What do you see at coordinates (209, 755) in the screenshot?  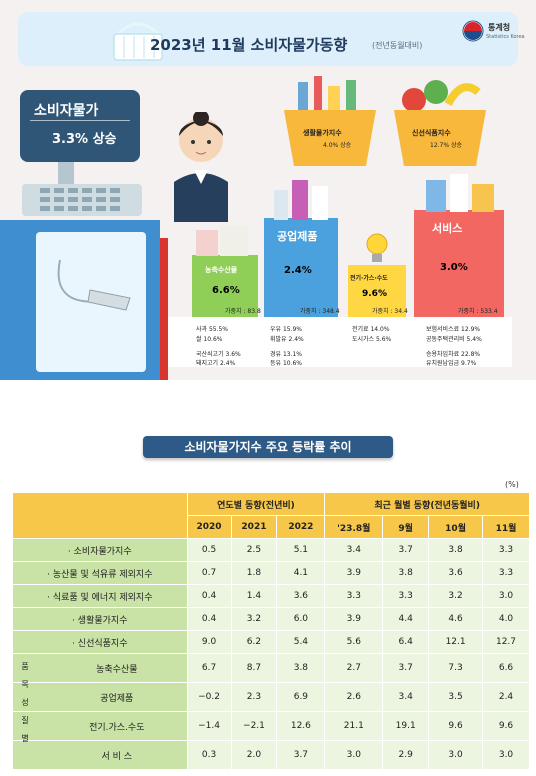 I see `table-cell: 0.3` at bounding box center [209, 755].